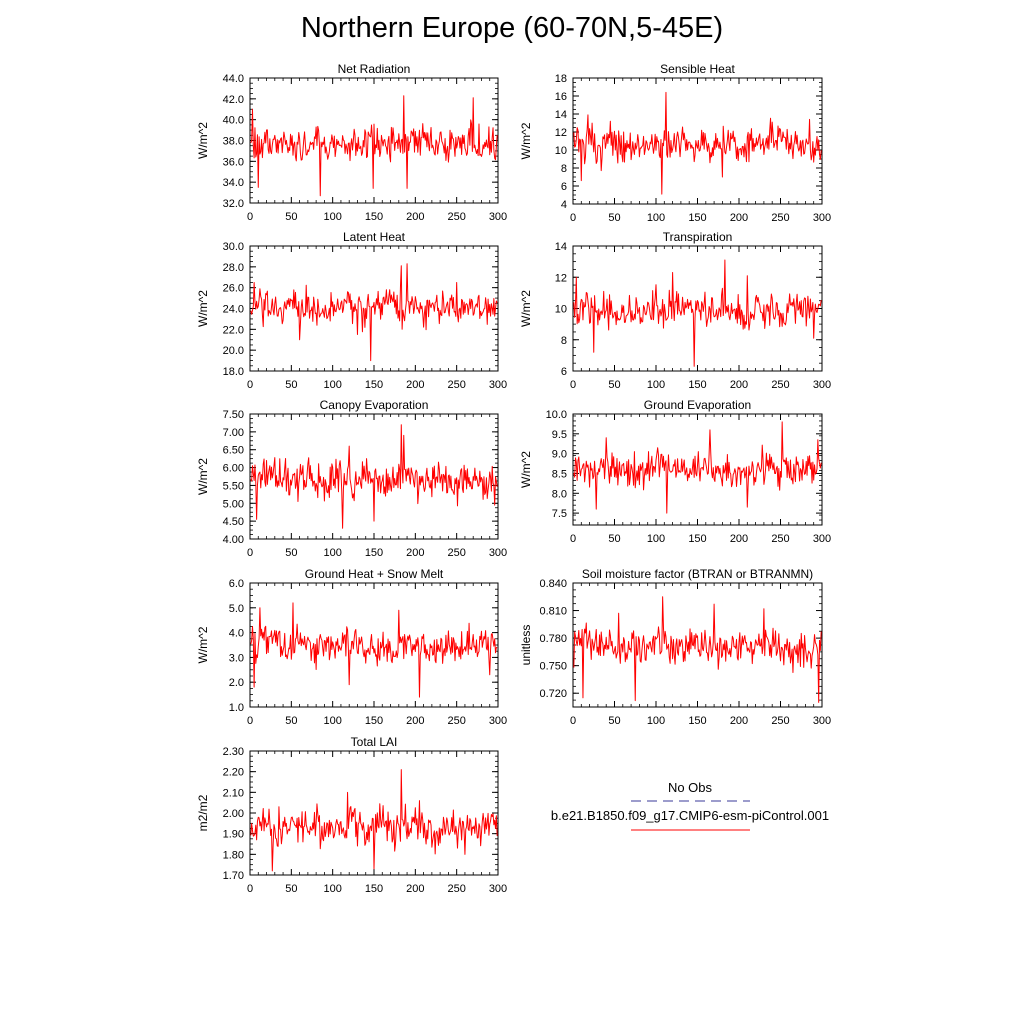  Describe the element at coordinates (374, 237) in the screenshot. I see `chart-title: Latent Heat` at that location.